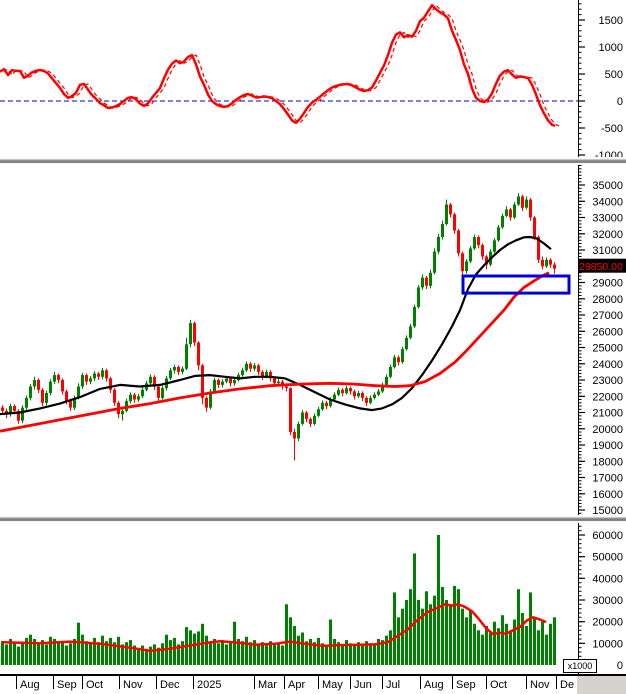 Image resolution: width=626 pixels, height=694 pixels. I want to click on axis-tick-label: 16000, so click(607, 495).